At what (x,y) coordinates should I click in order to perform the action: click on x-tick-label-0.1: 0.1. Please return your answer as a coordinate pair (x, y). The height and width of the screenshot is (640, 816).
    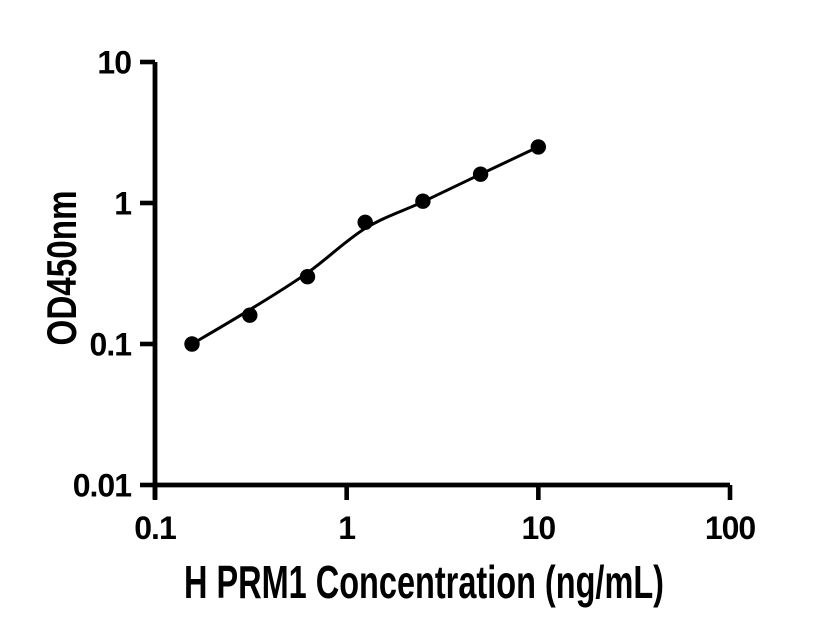
    Looking at the image, I should click on (155, 528).